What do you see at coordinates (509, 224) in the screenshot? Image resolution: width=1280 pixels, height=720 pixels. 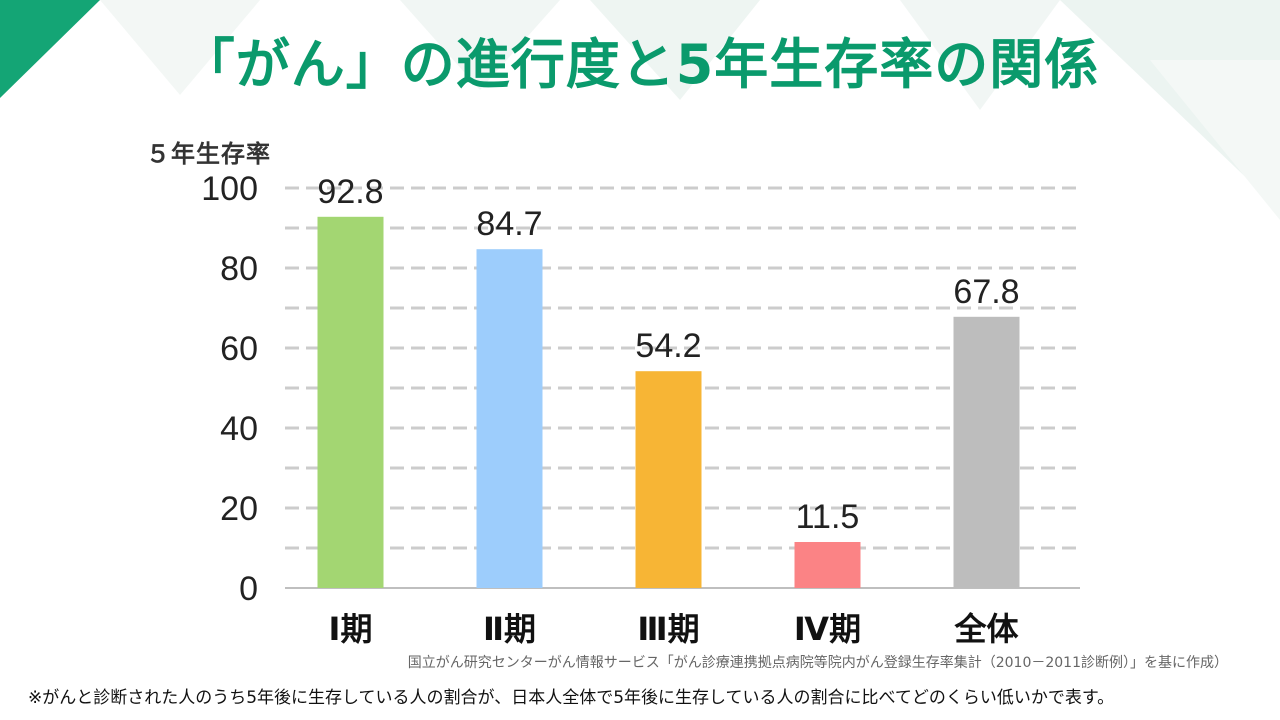 I see `data-label: 84.7` at bounding box center [509, 224].